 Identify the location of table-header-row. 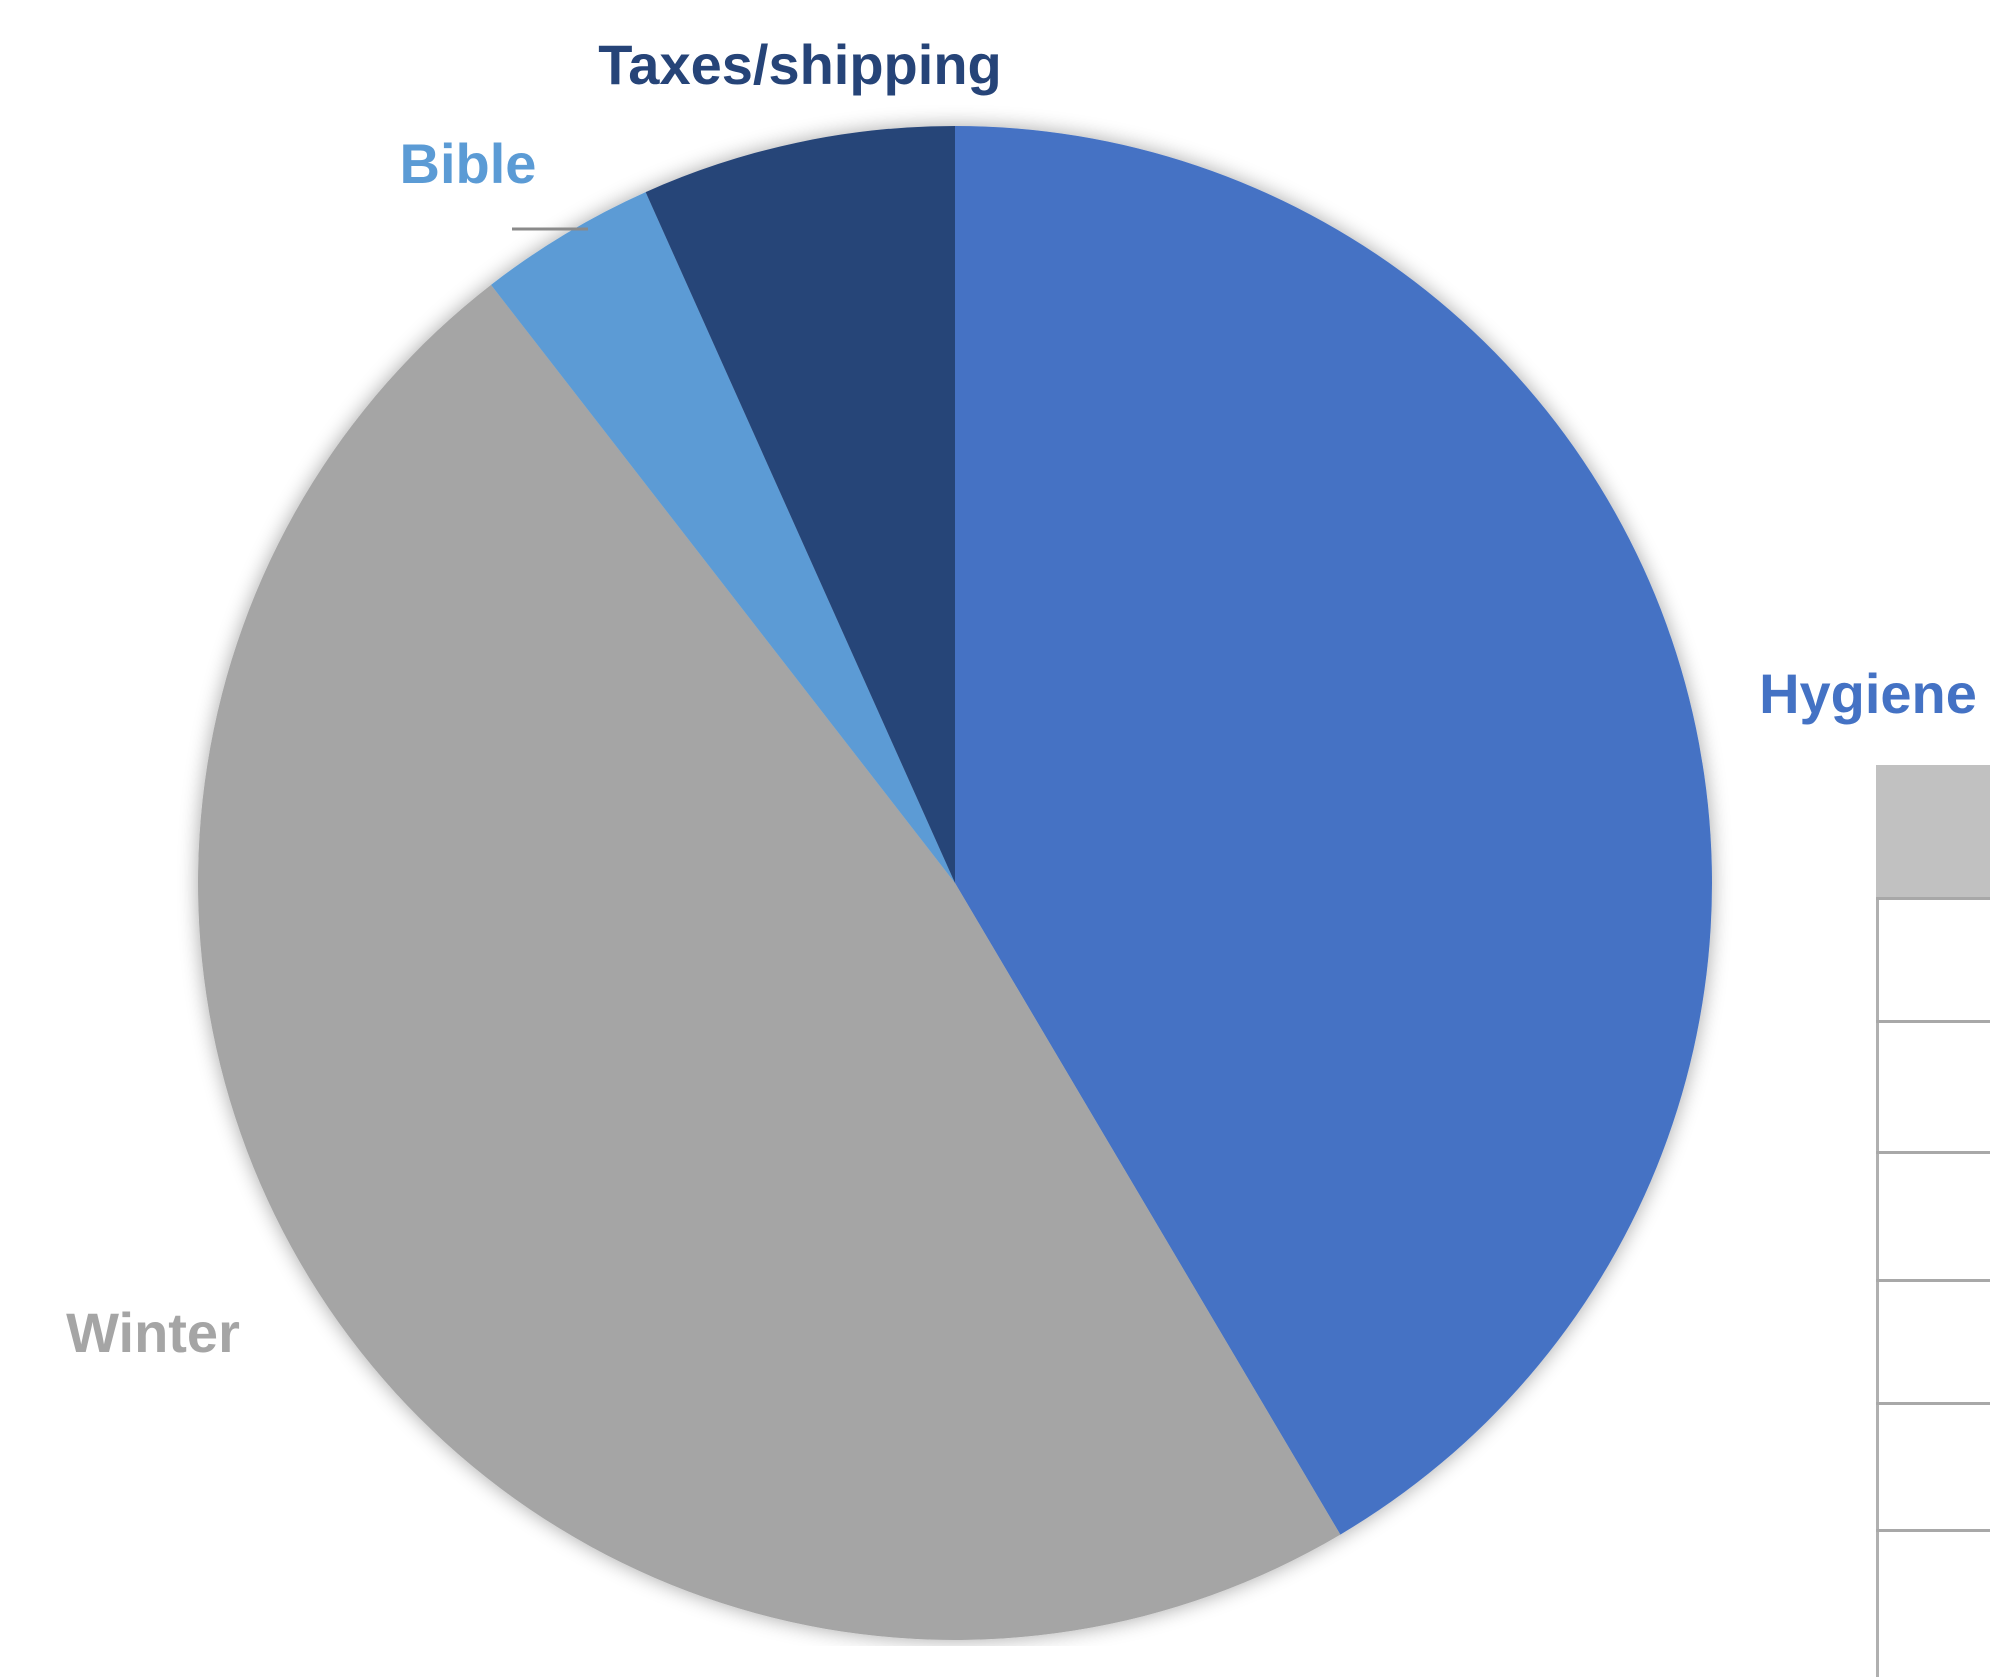
(1933, 831).